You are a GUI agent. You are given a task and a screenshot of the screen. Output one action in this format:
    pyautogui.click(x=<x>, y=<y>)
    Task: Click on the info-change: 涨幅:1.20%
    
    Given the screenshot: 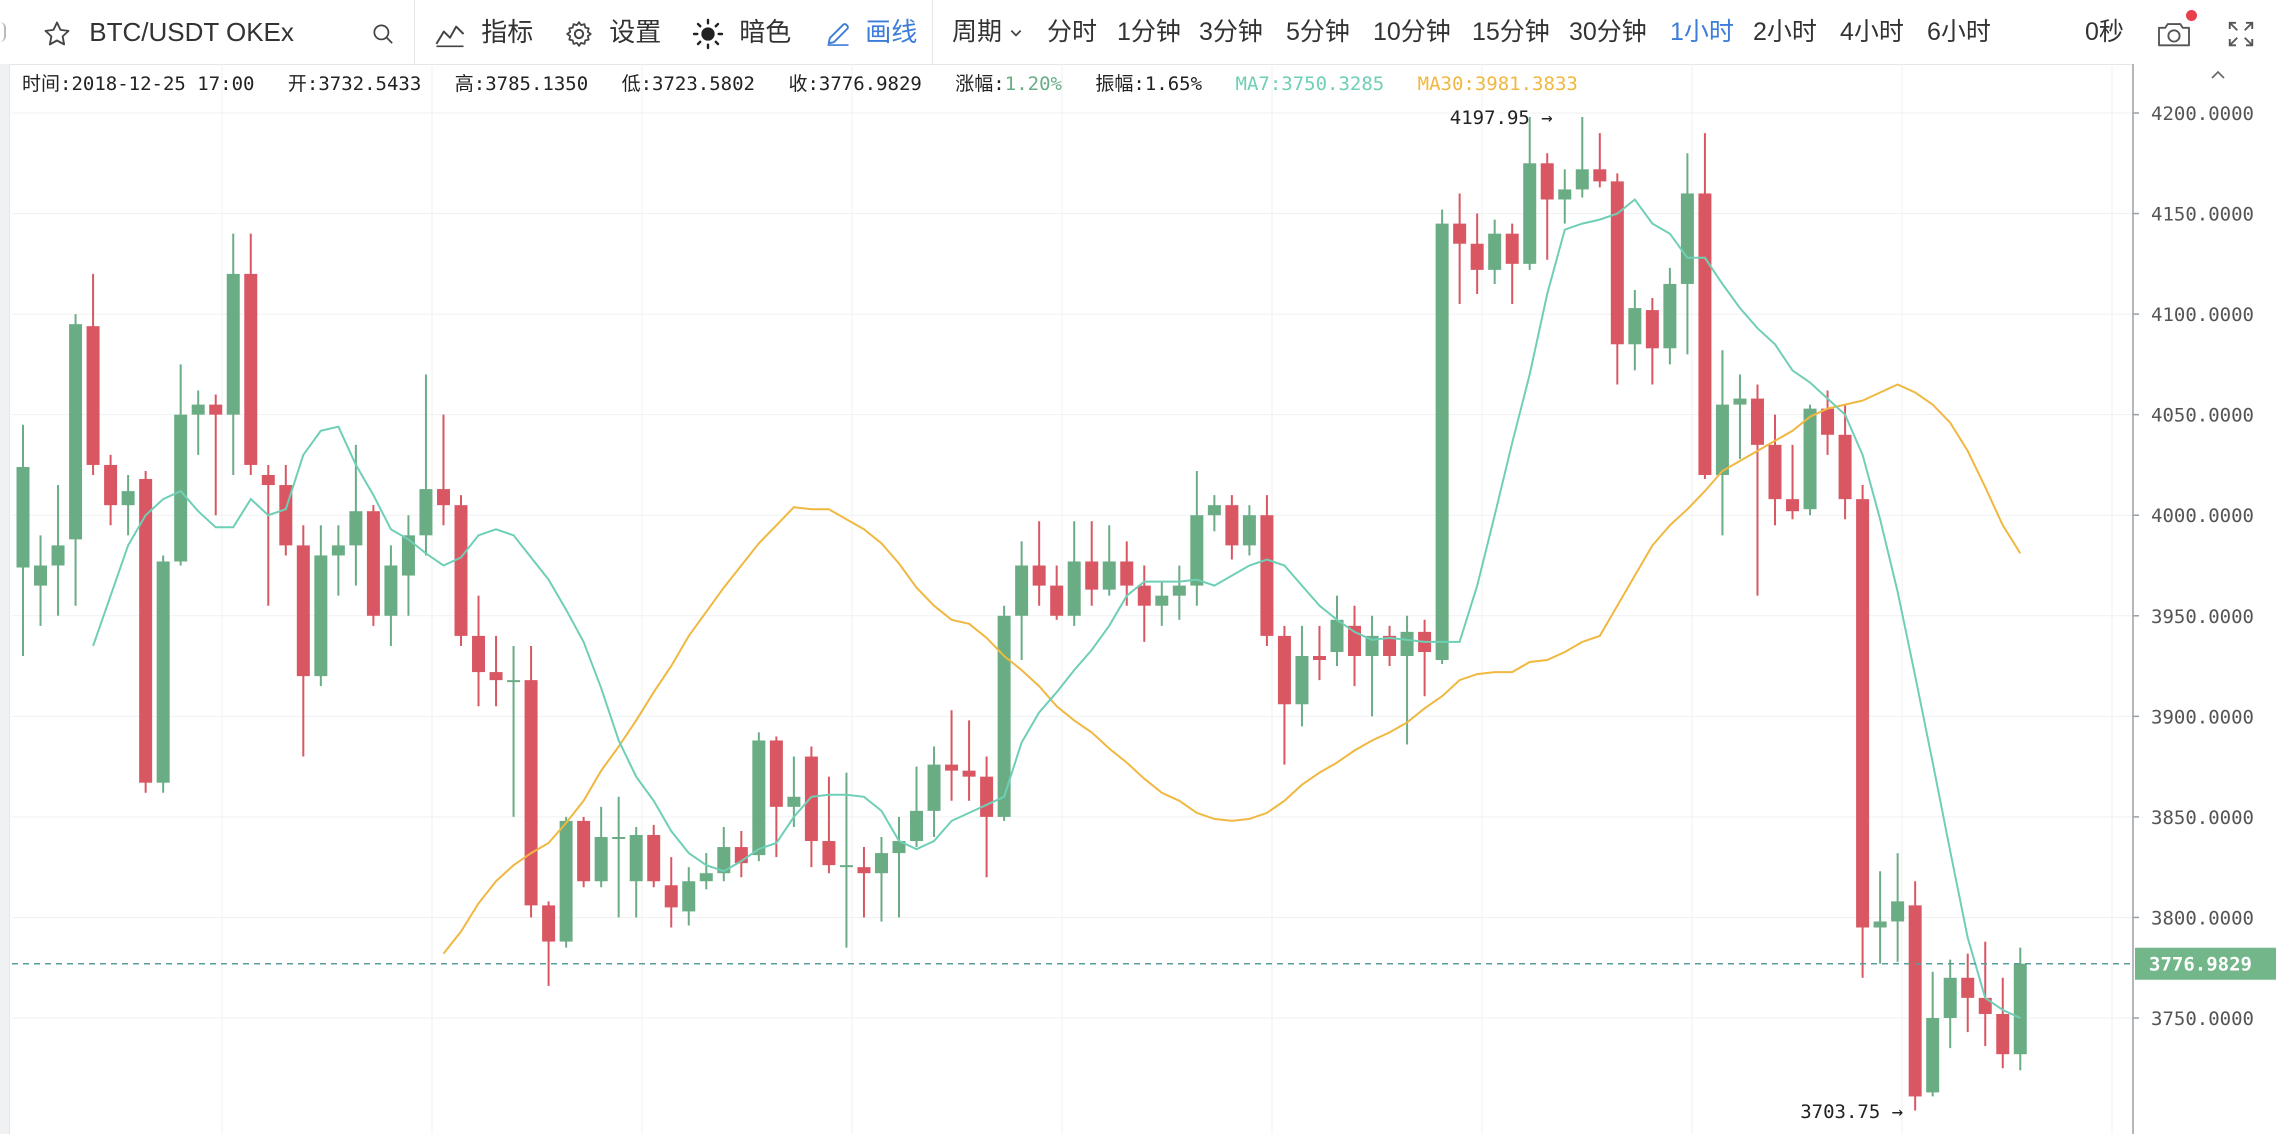 What is the action you would take?
    pyautogui.click(x=1008, y=84)
    